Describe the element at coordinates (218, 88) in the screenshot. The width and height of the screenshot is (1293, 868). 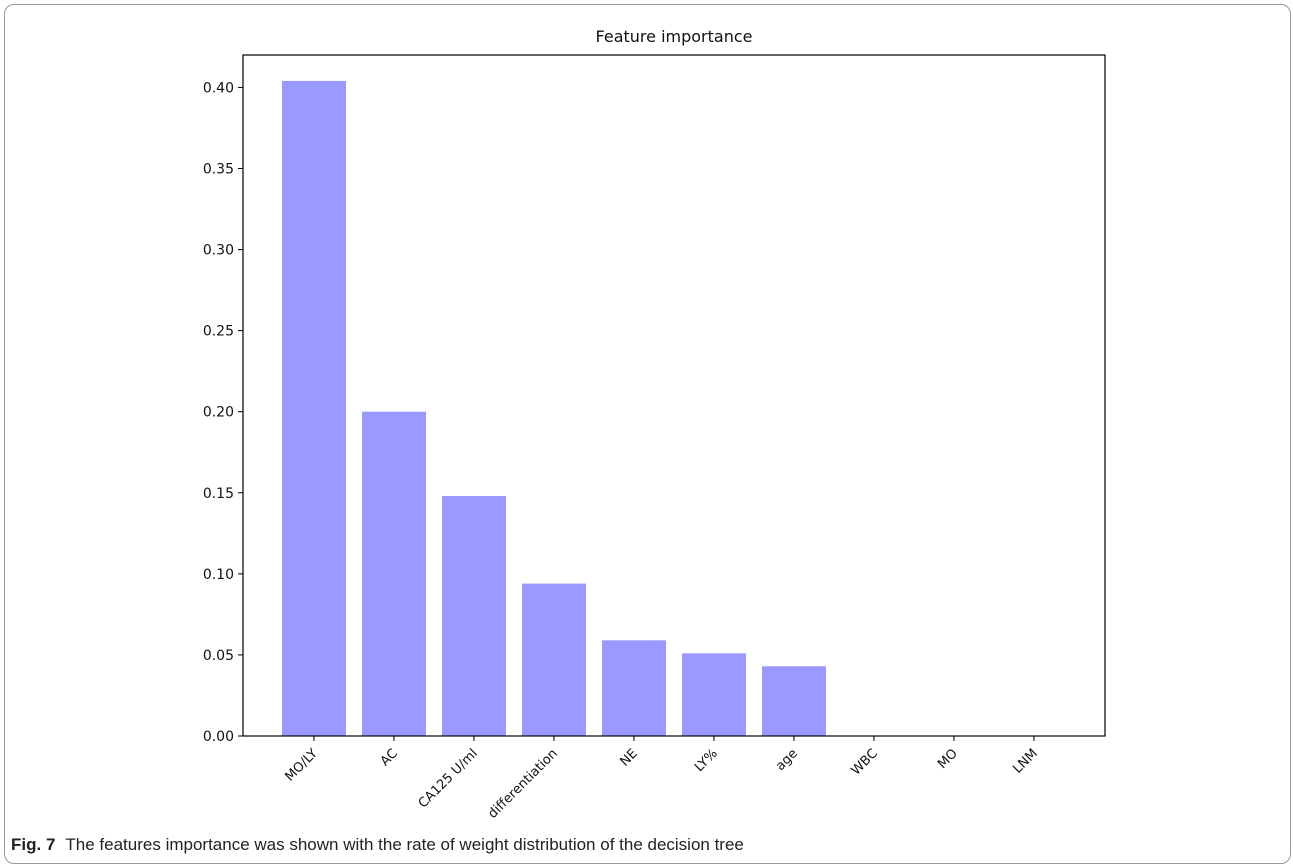
I see `y-tick-label-8: 0.40` at that location.